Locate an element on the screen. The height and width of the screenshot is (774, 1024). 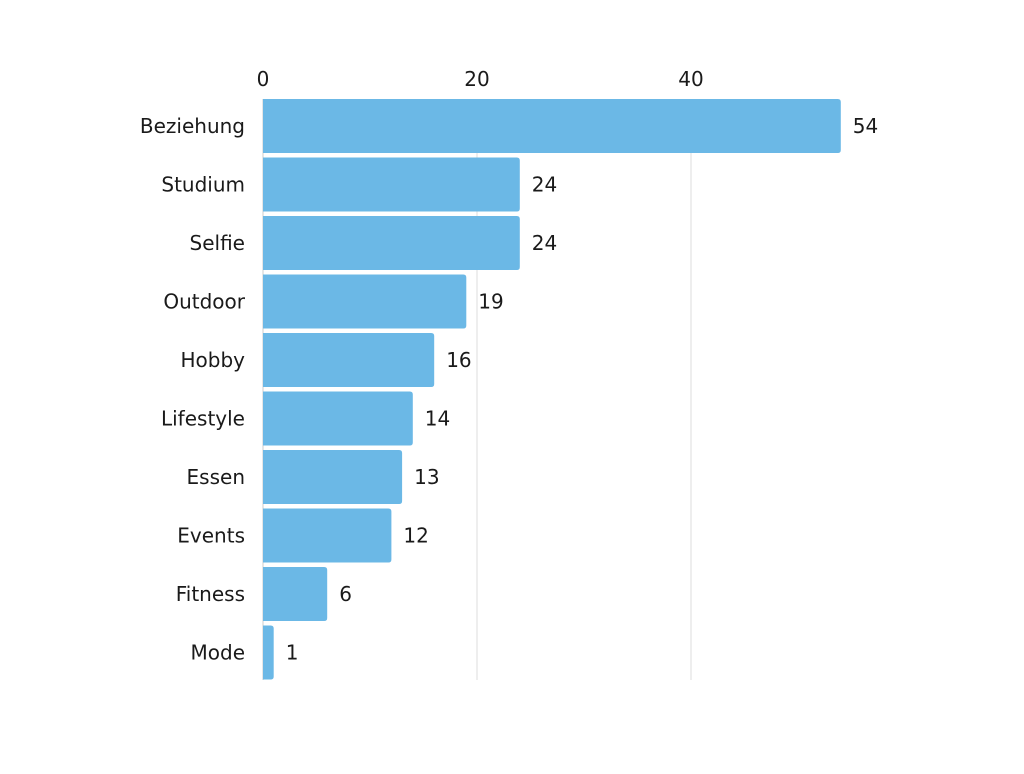
category-label: Mode is located at coordinates (218, 653).